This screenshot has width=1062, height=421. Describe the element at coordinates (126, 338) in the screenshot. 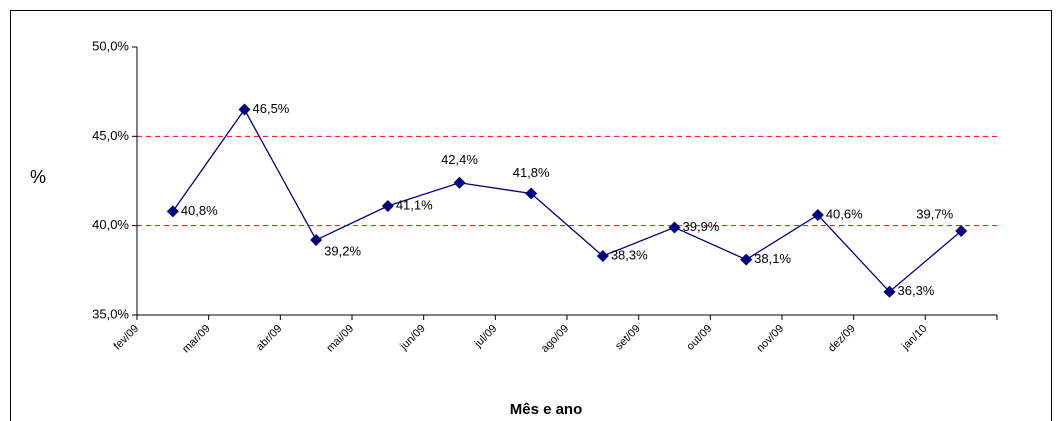

I see `x-tick-label: fev/09` at that location.